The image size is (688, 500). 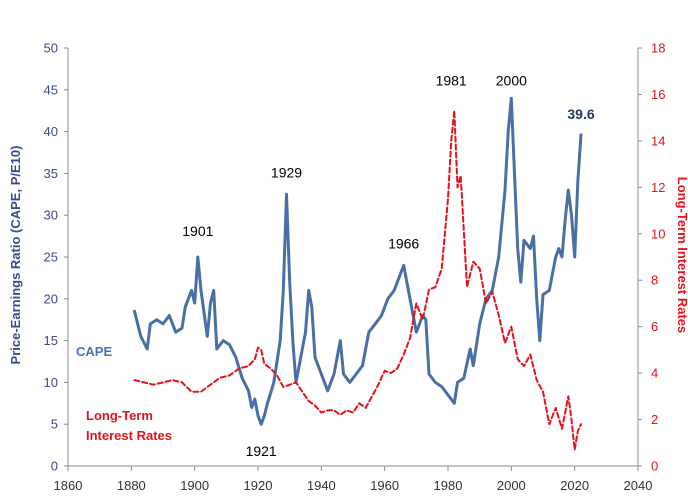 What do you see at coordinates (384, 485) in the screenshot?
I see `x-tick-label: 1960` at bounding box center [384, 485].